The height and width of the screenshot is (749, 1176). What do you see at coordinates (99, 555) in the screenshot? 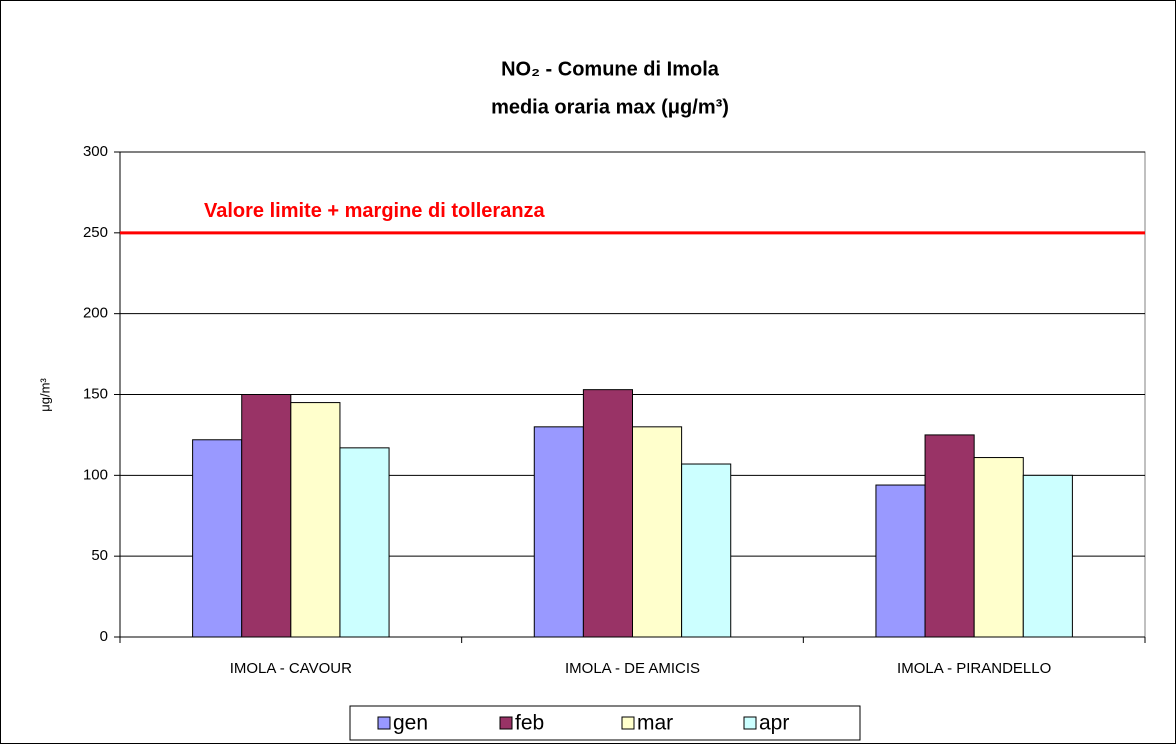
I see `y-tick-label: 50` at bounding box center [99, 555].